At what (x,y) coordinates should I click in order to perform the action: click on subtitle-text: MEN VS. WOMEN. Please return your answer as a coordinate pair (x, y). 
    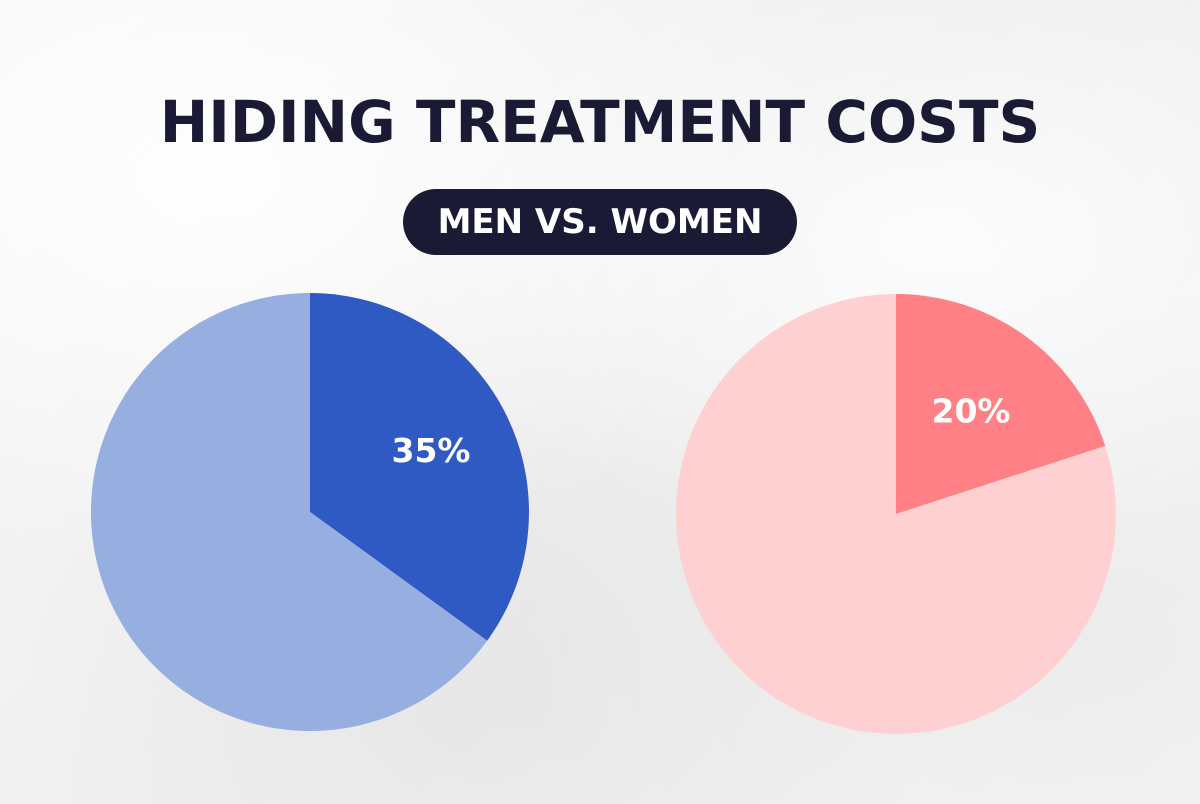
    Looking at the image, I should click on (600, 222).